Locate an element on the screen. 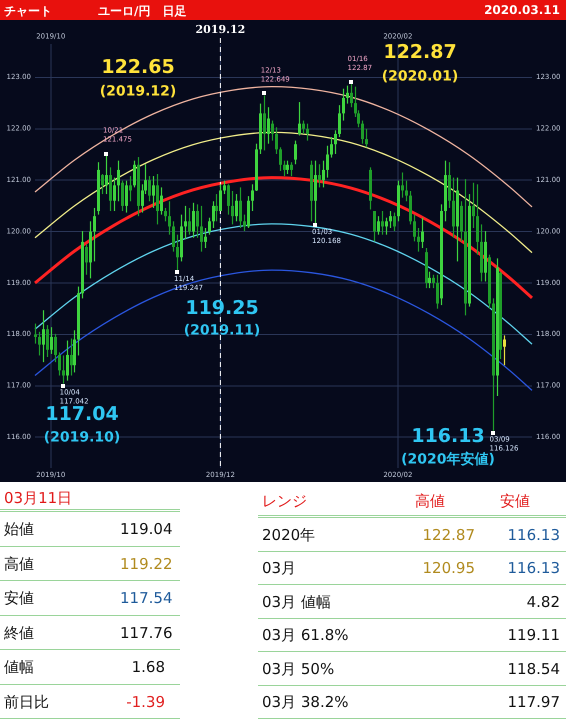 This screenshot has height=719, width=566. text: 高値 is located at coordinates (430, 501).